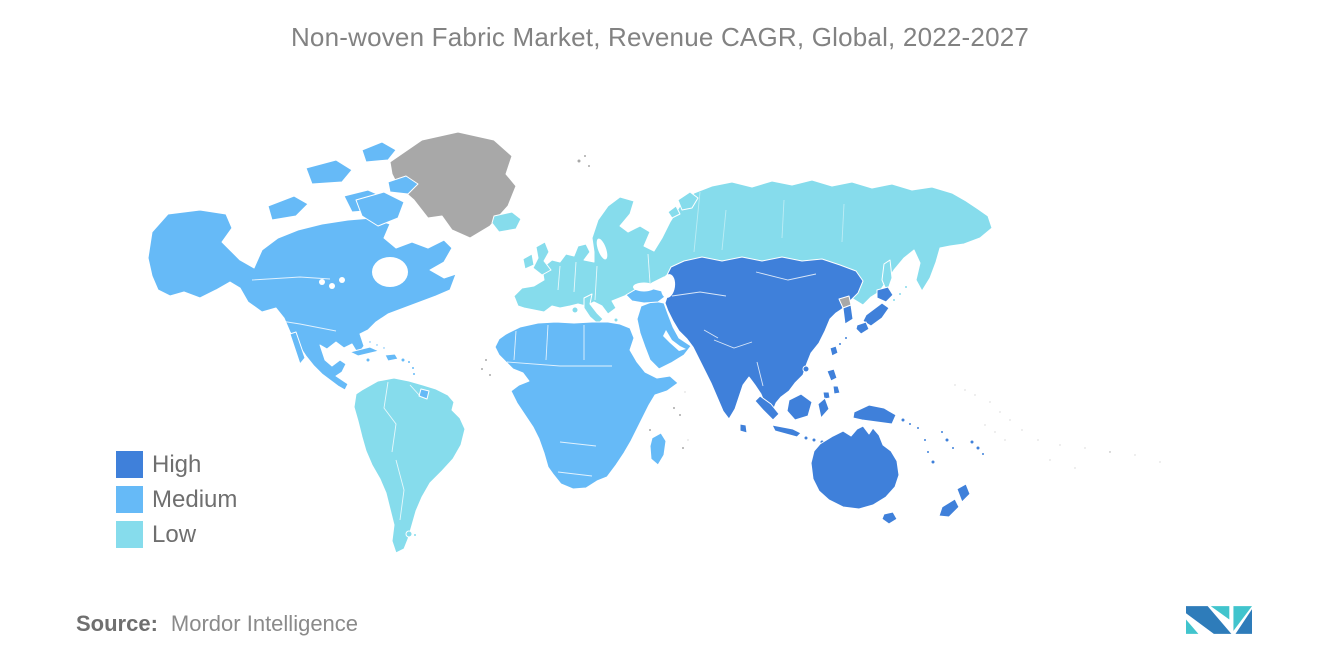  What do you see at coordinates (117, 623) in the screenshot?
I see `source-label: Source:` at bounding box center [117, 623].